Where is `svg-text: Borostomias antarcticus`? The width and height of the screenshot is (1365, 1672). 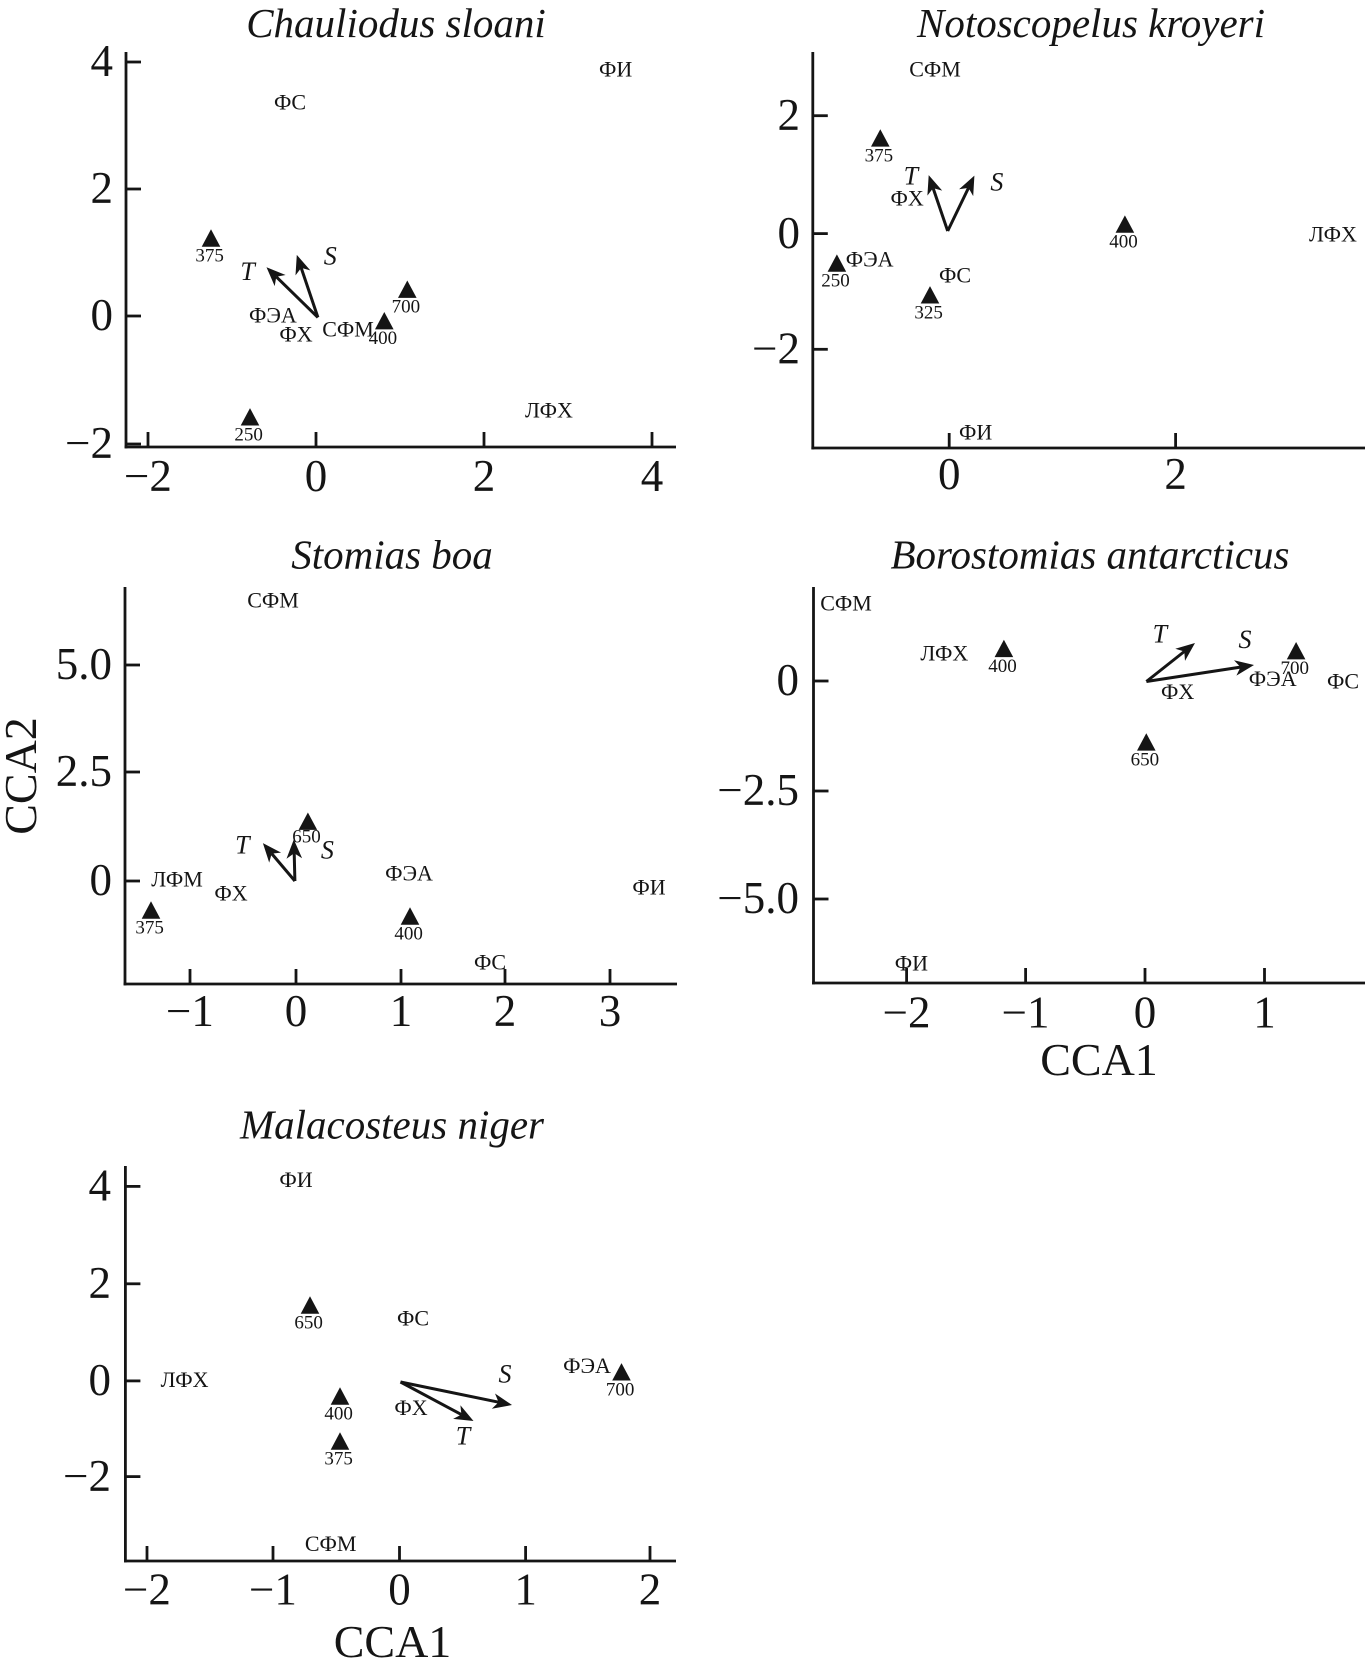
svg-text: Borostomias antarcticus is located at coordinates (1090, 555).